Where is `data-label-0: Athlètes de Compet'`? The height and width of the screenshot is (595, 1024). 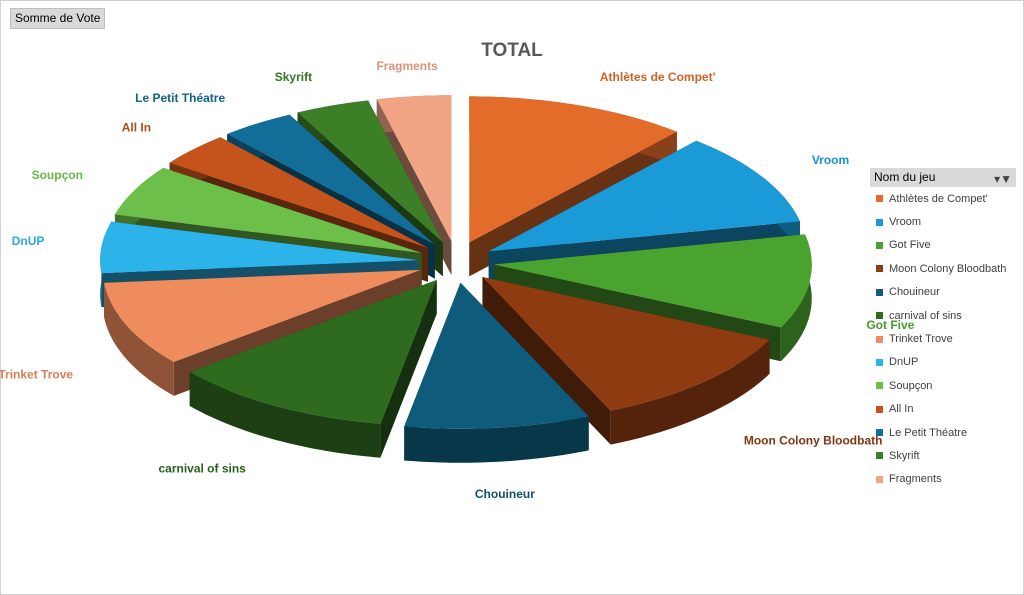 data-label-0: Athlètes de Compet' is located at coordinates (658, 77).